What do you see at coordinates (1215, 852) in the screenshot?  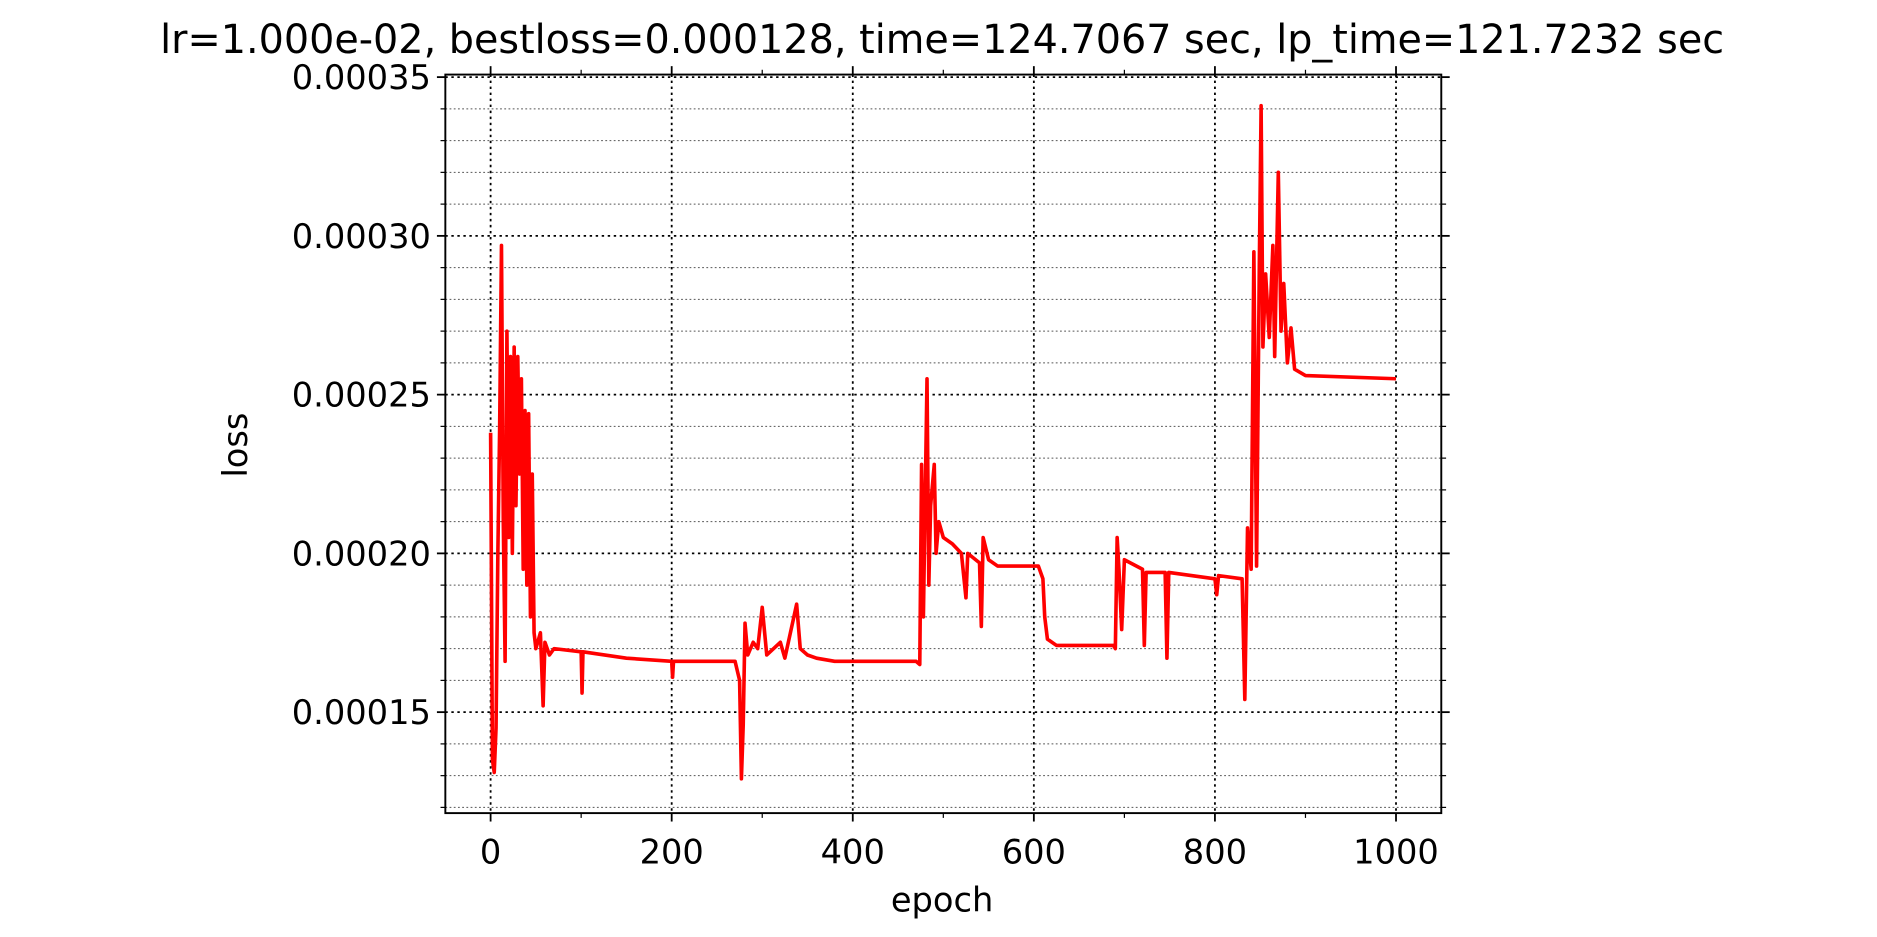 I see `x-tick-label: 800` at bounding box center [1215, 852].